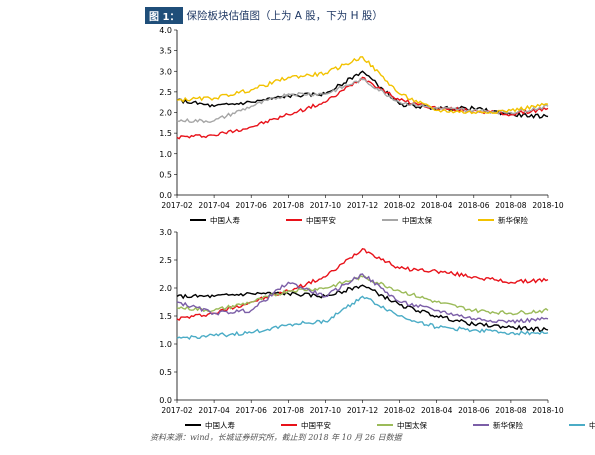 The width and height of the screenshot is (595, 455). Describe the element at coordinates (165, 92) in the screenshot. I see `chart-a-ytick-label: 2.5` at that location.